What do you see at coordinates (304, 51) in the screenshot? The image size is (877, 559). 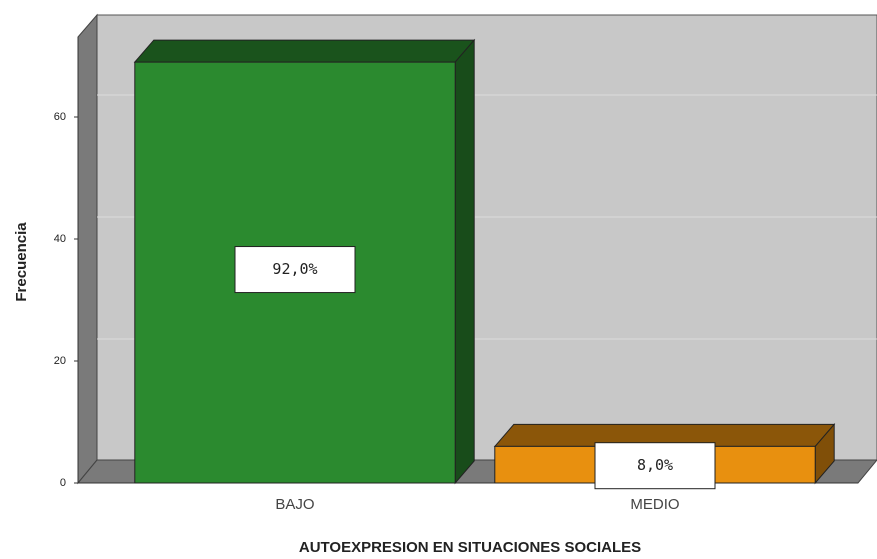 I see `bar-top` at bounding box center [304, 51].